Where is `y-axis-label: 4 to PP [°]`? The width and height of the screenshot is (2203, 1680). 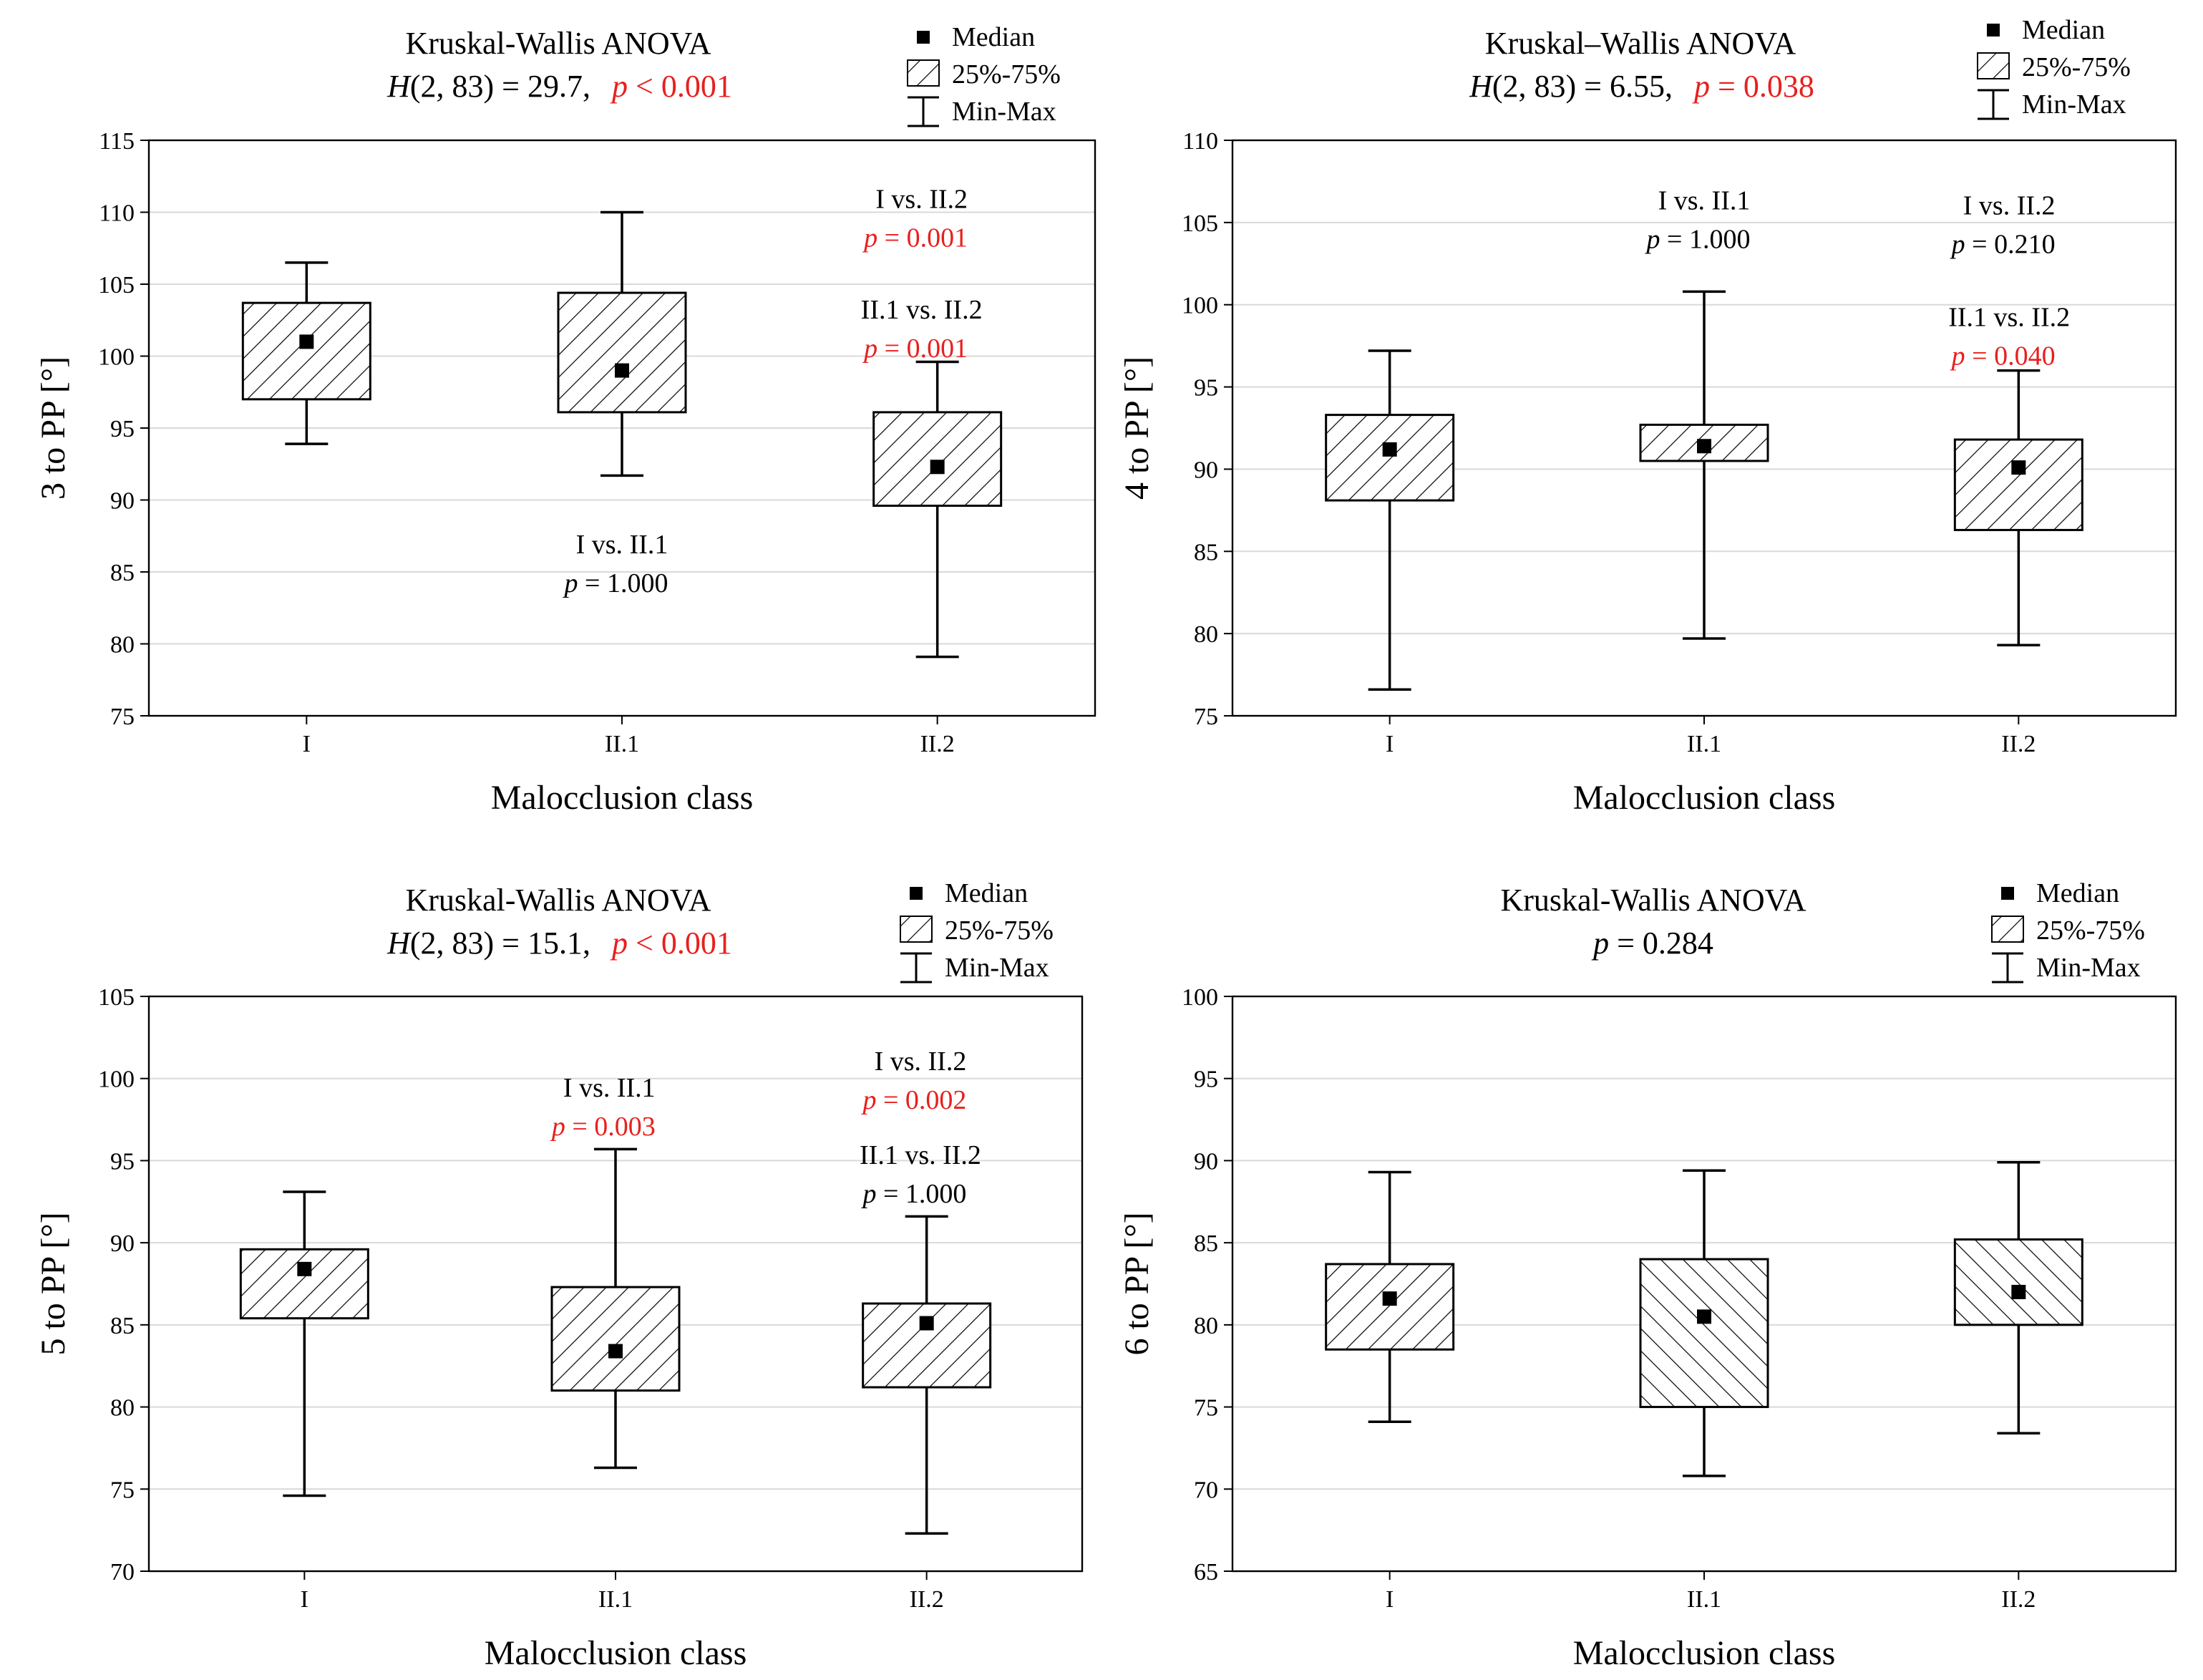
y-axis-label: 4 to PP [°] is located at coordinates (1137, 428).